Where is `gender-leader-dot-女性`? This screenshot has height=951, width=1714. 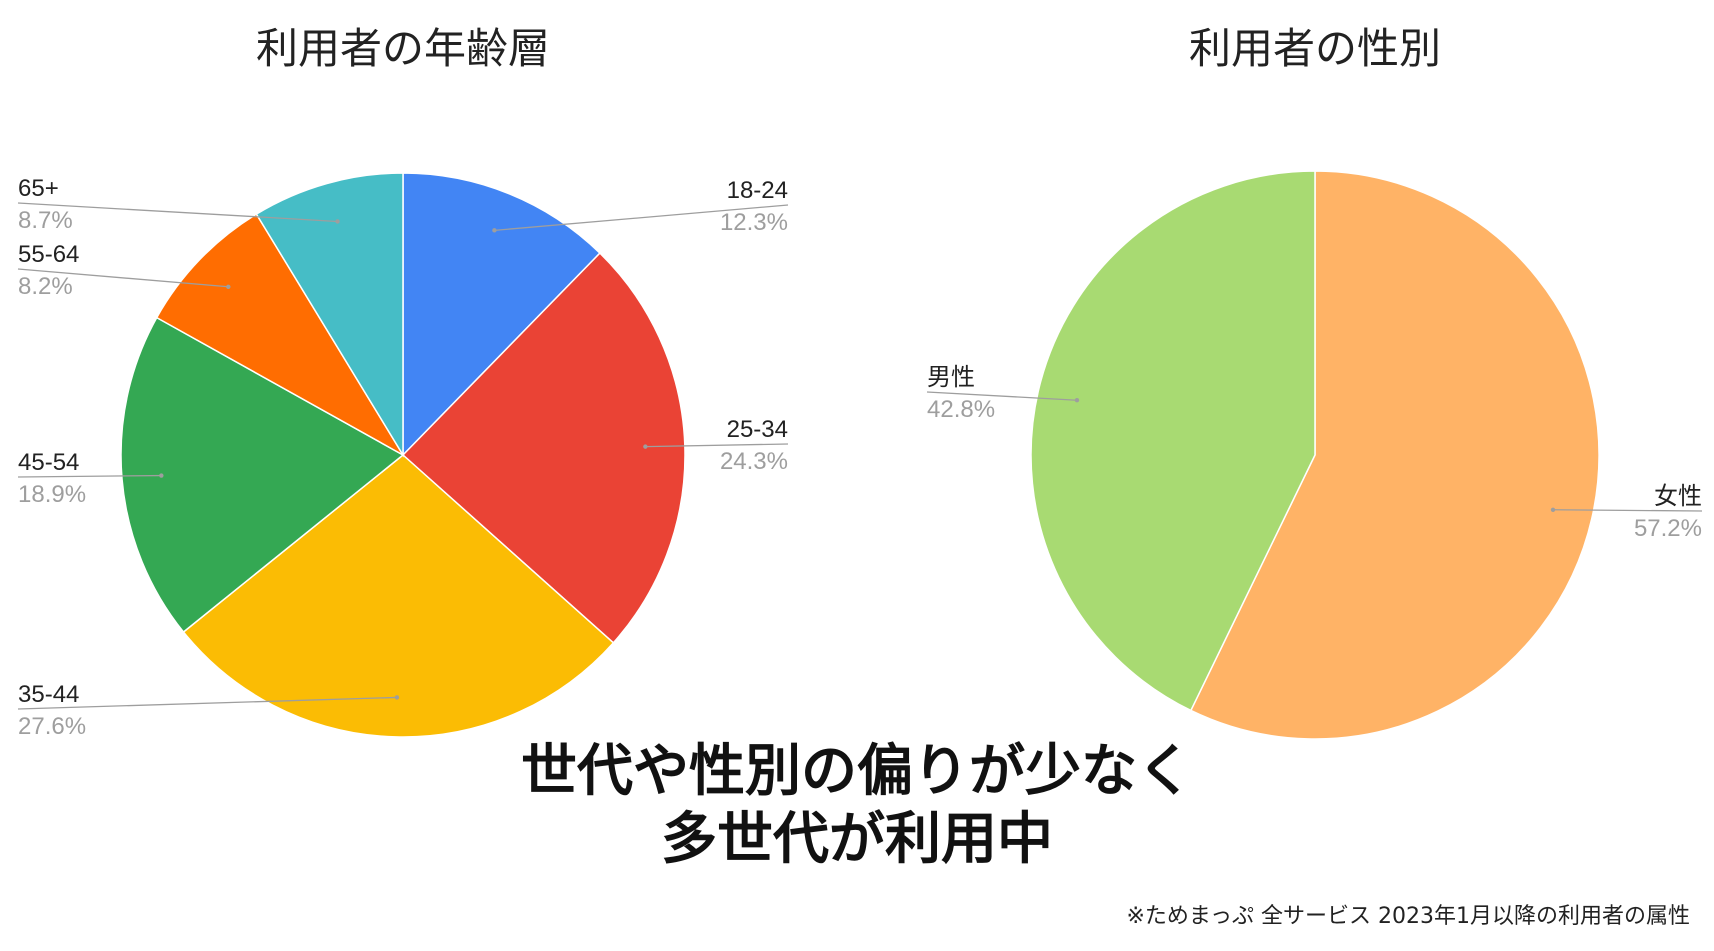 gender-leader-dot-女性 is located at coordinates (1553, 509).